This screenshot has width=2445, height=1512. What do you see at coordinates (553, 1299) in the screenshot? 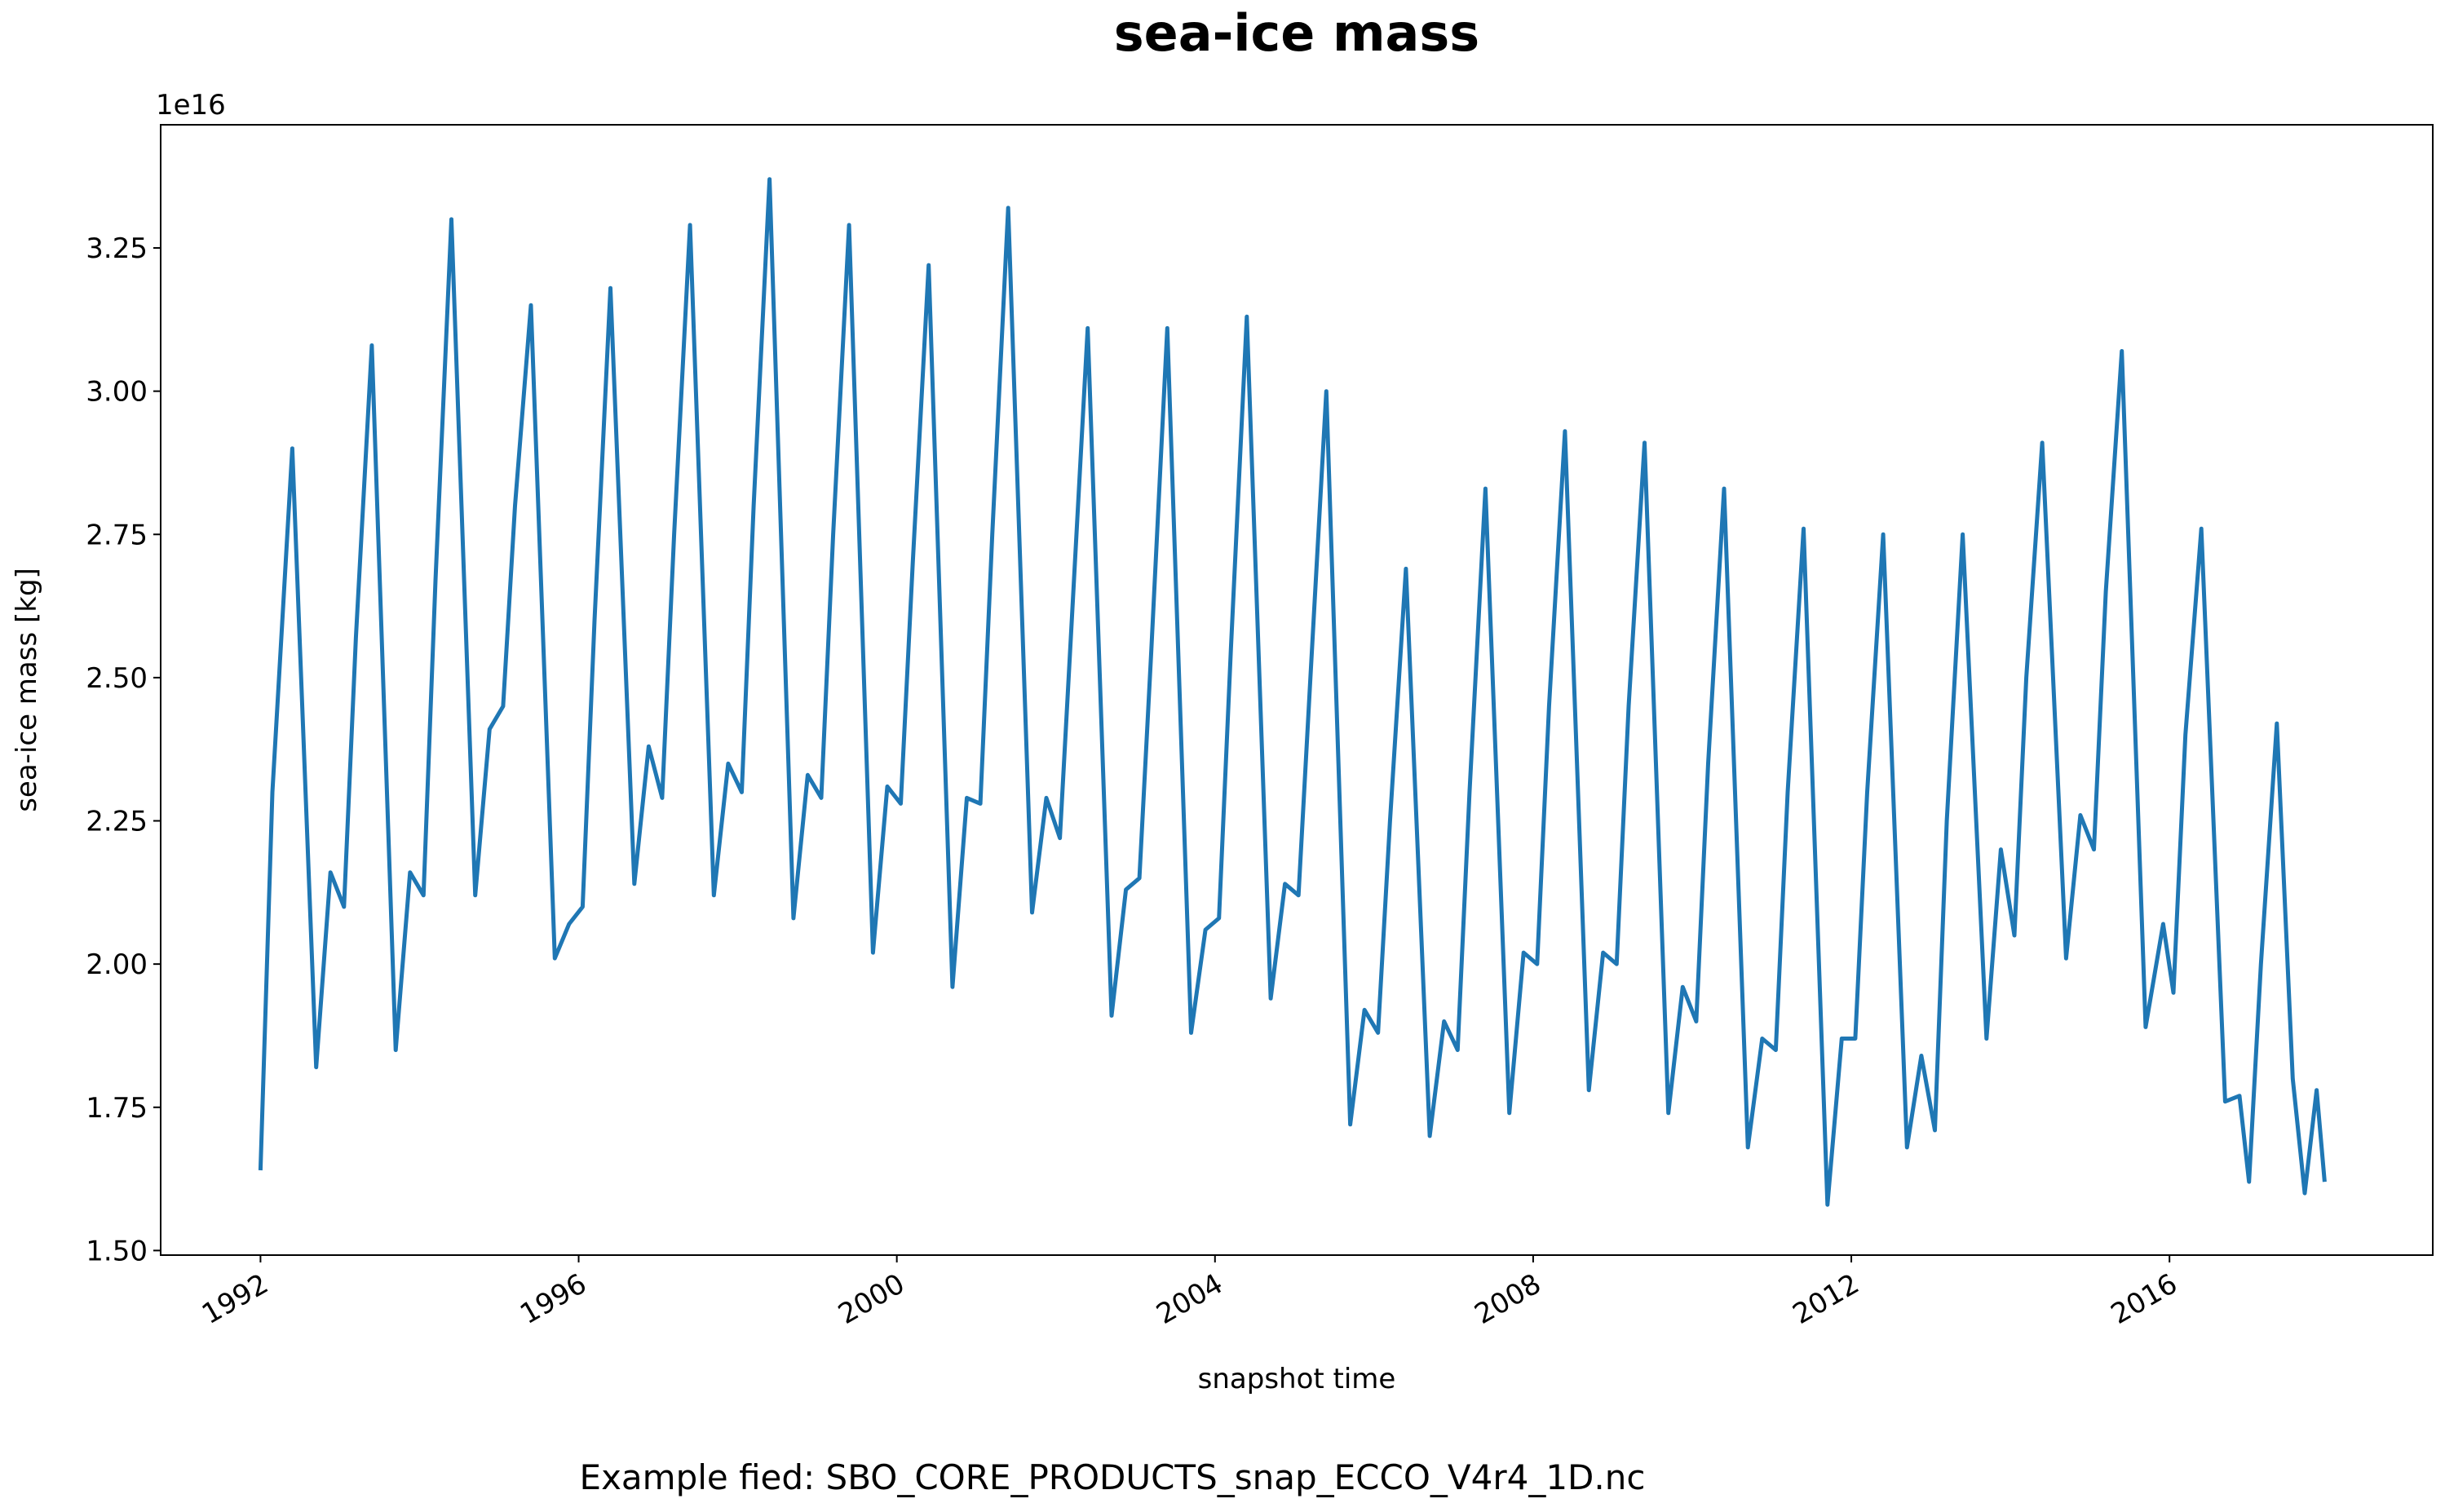
I see `x-tick-label: 1996` at bounding box center [553, 1299].